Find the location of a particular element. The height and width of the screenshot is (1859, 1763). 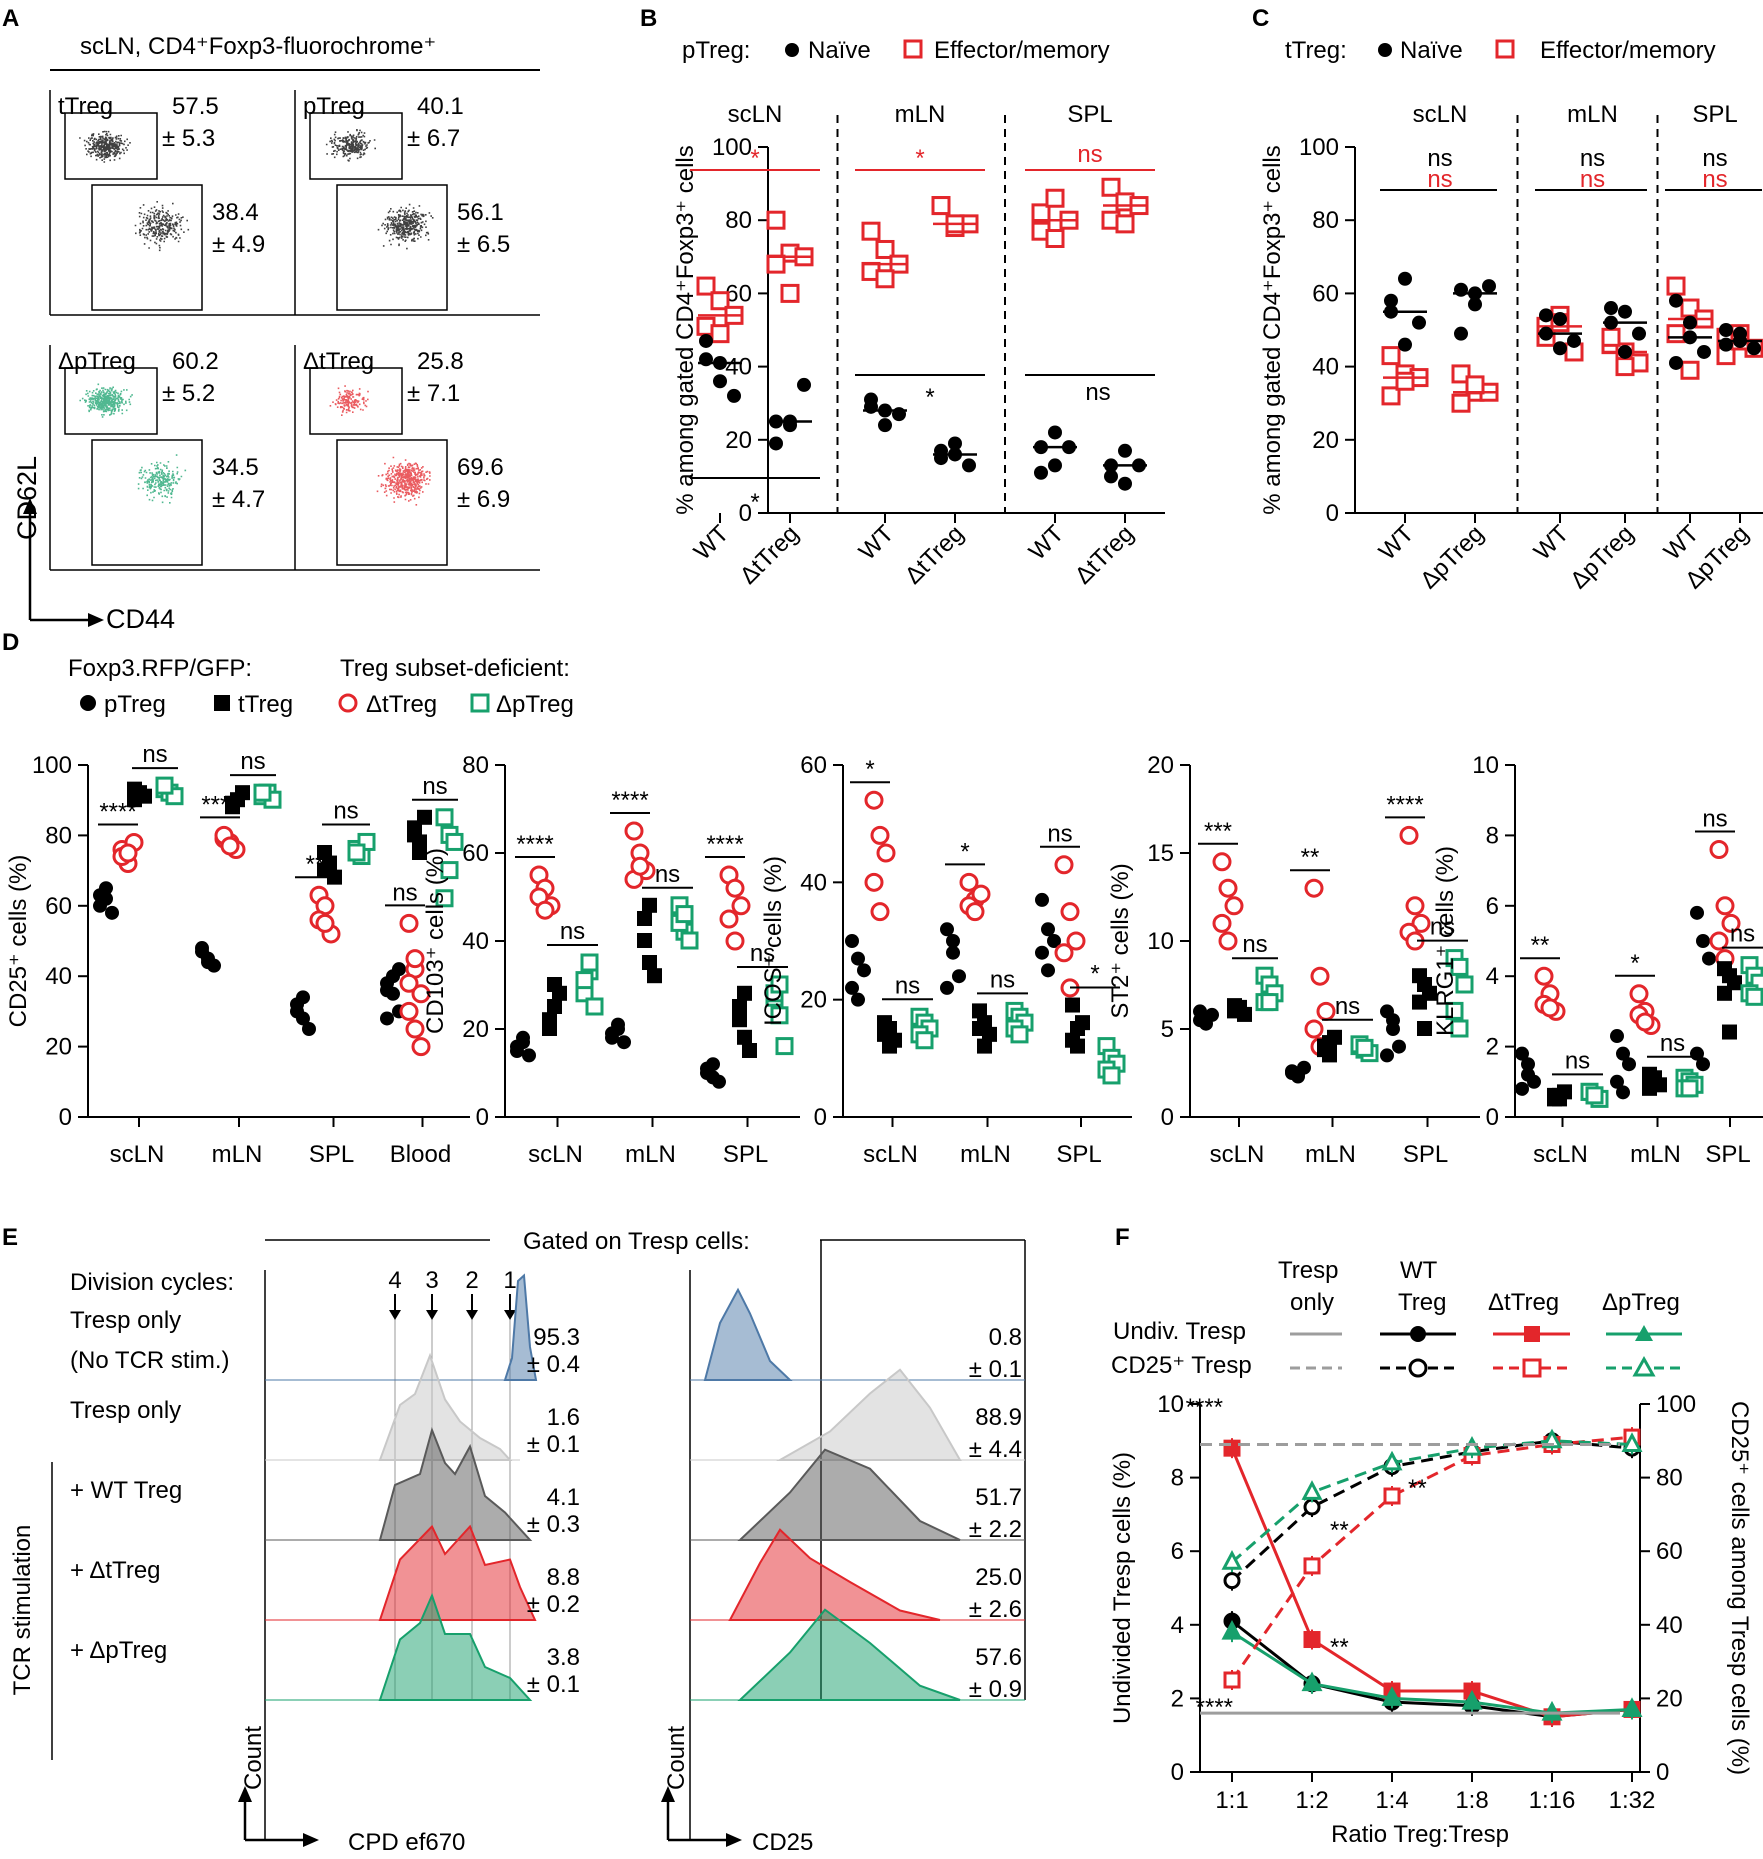

sig-naive-label: ns is located at coordinates (1097, 392).